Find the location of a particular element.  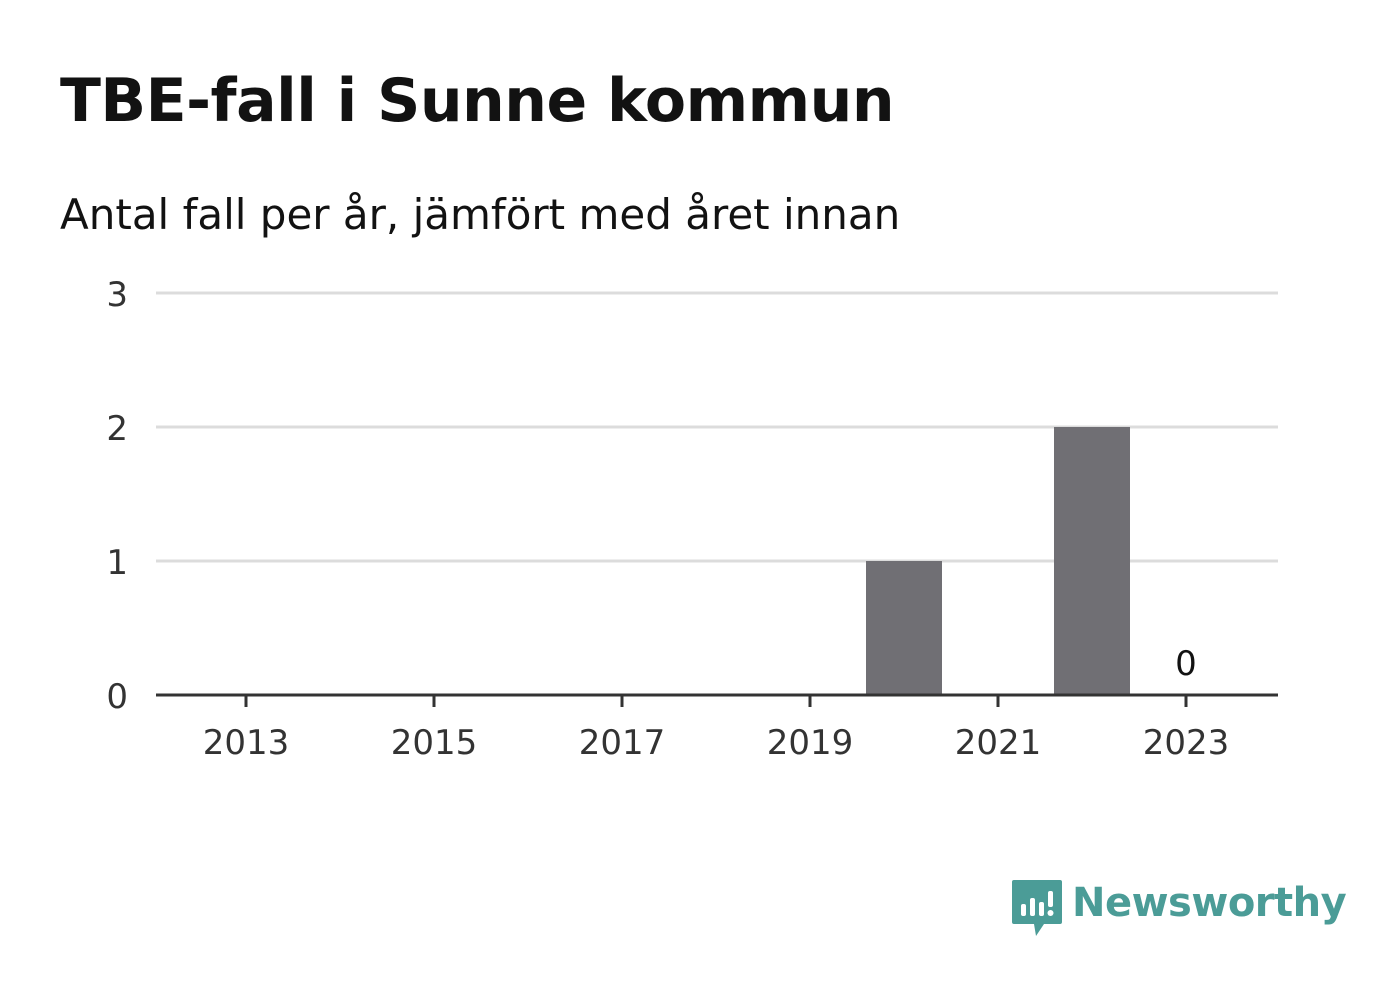

bar-chart-speech-bubble-icon is located at coordinates (1037, 909).